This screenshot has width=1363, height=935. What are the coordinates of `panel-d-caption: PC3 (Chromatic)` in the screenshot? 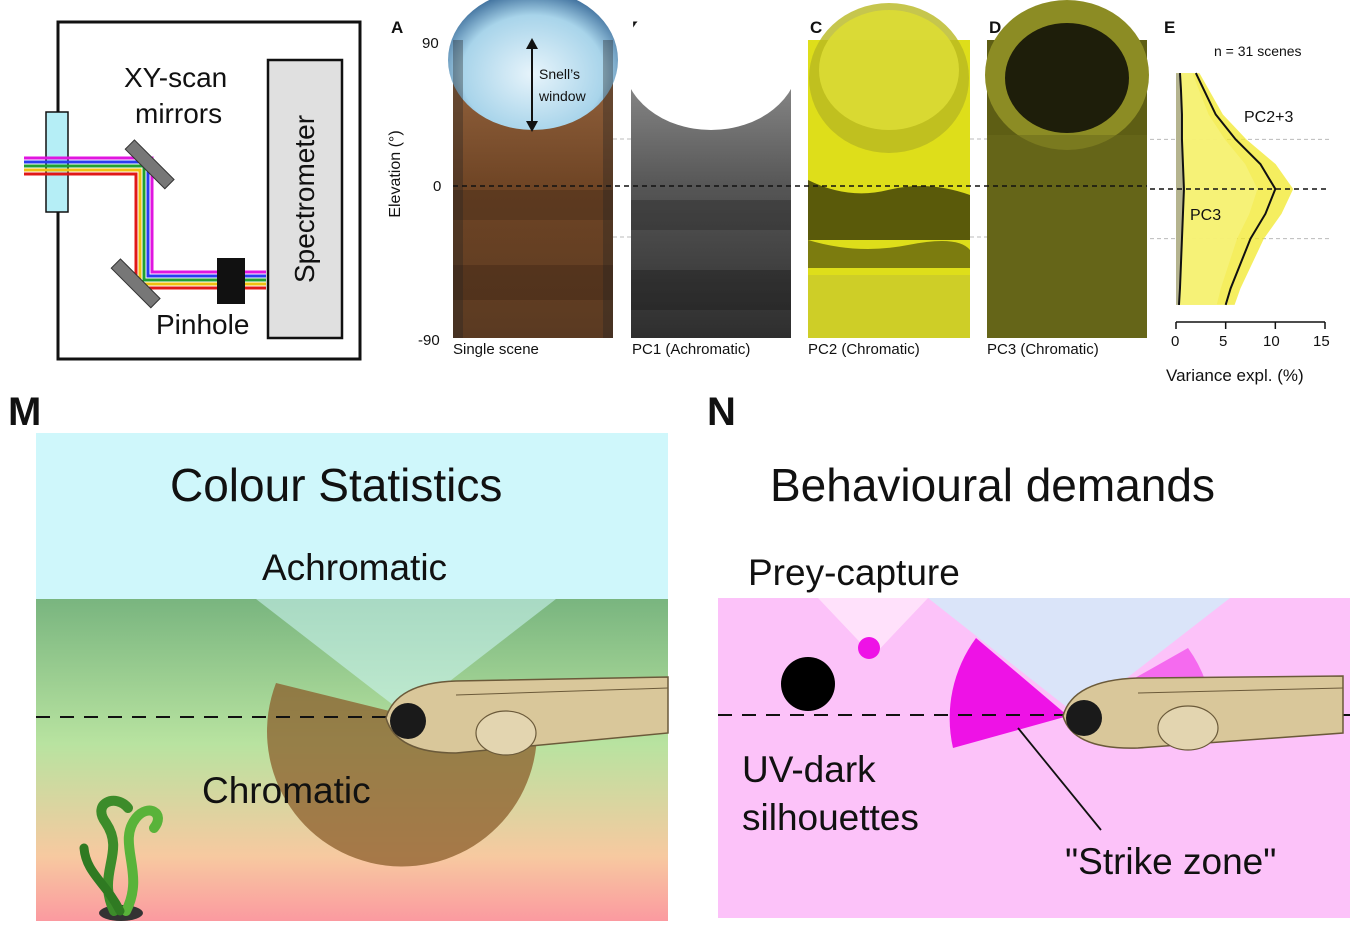 It's located at (1043, 349).